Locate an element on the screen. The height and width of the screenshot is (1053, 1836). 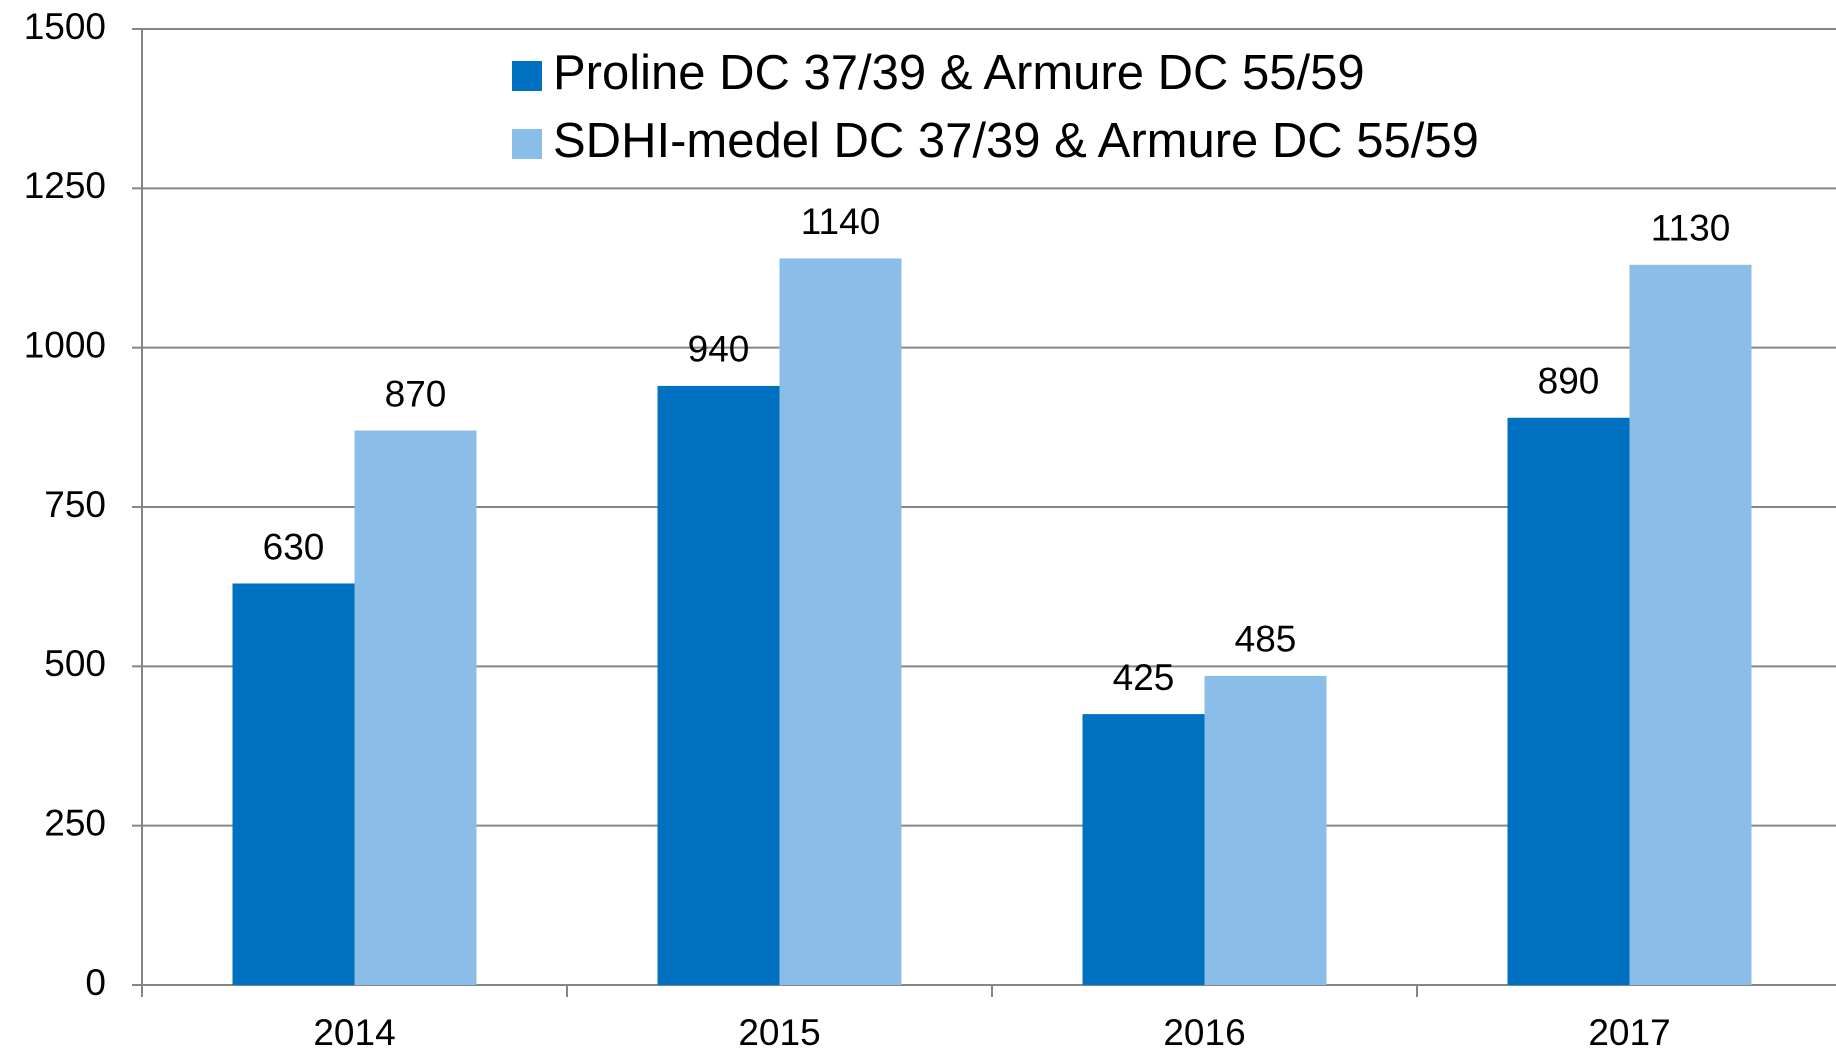
x-tick-label: 2016 is located at coordinates (1204, 1032).